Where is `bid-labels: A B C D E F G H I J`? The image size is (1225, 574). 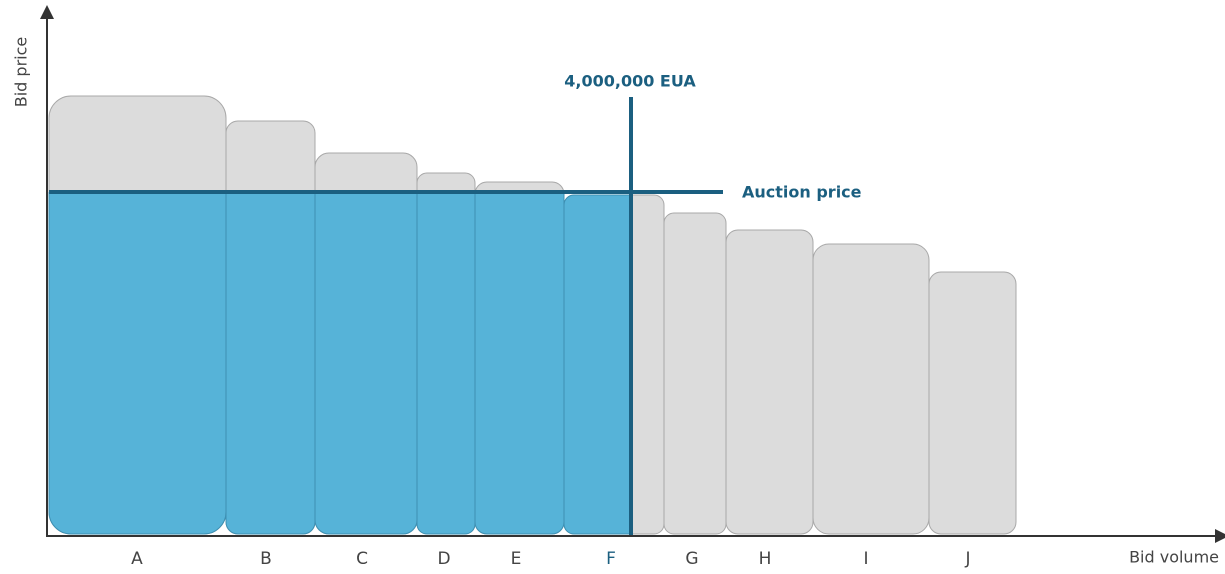 bid-labels: A B C D E F G H I J is located at coordinates (550, 559).